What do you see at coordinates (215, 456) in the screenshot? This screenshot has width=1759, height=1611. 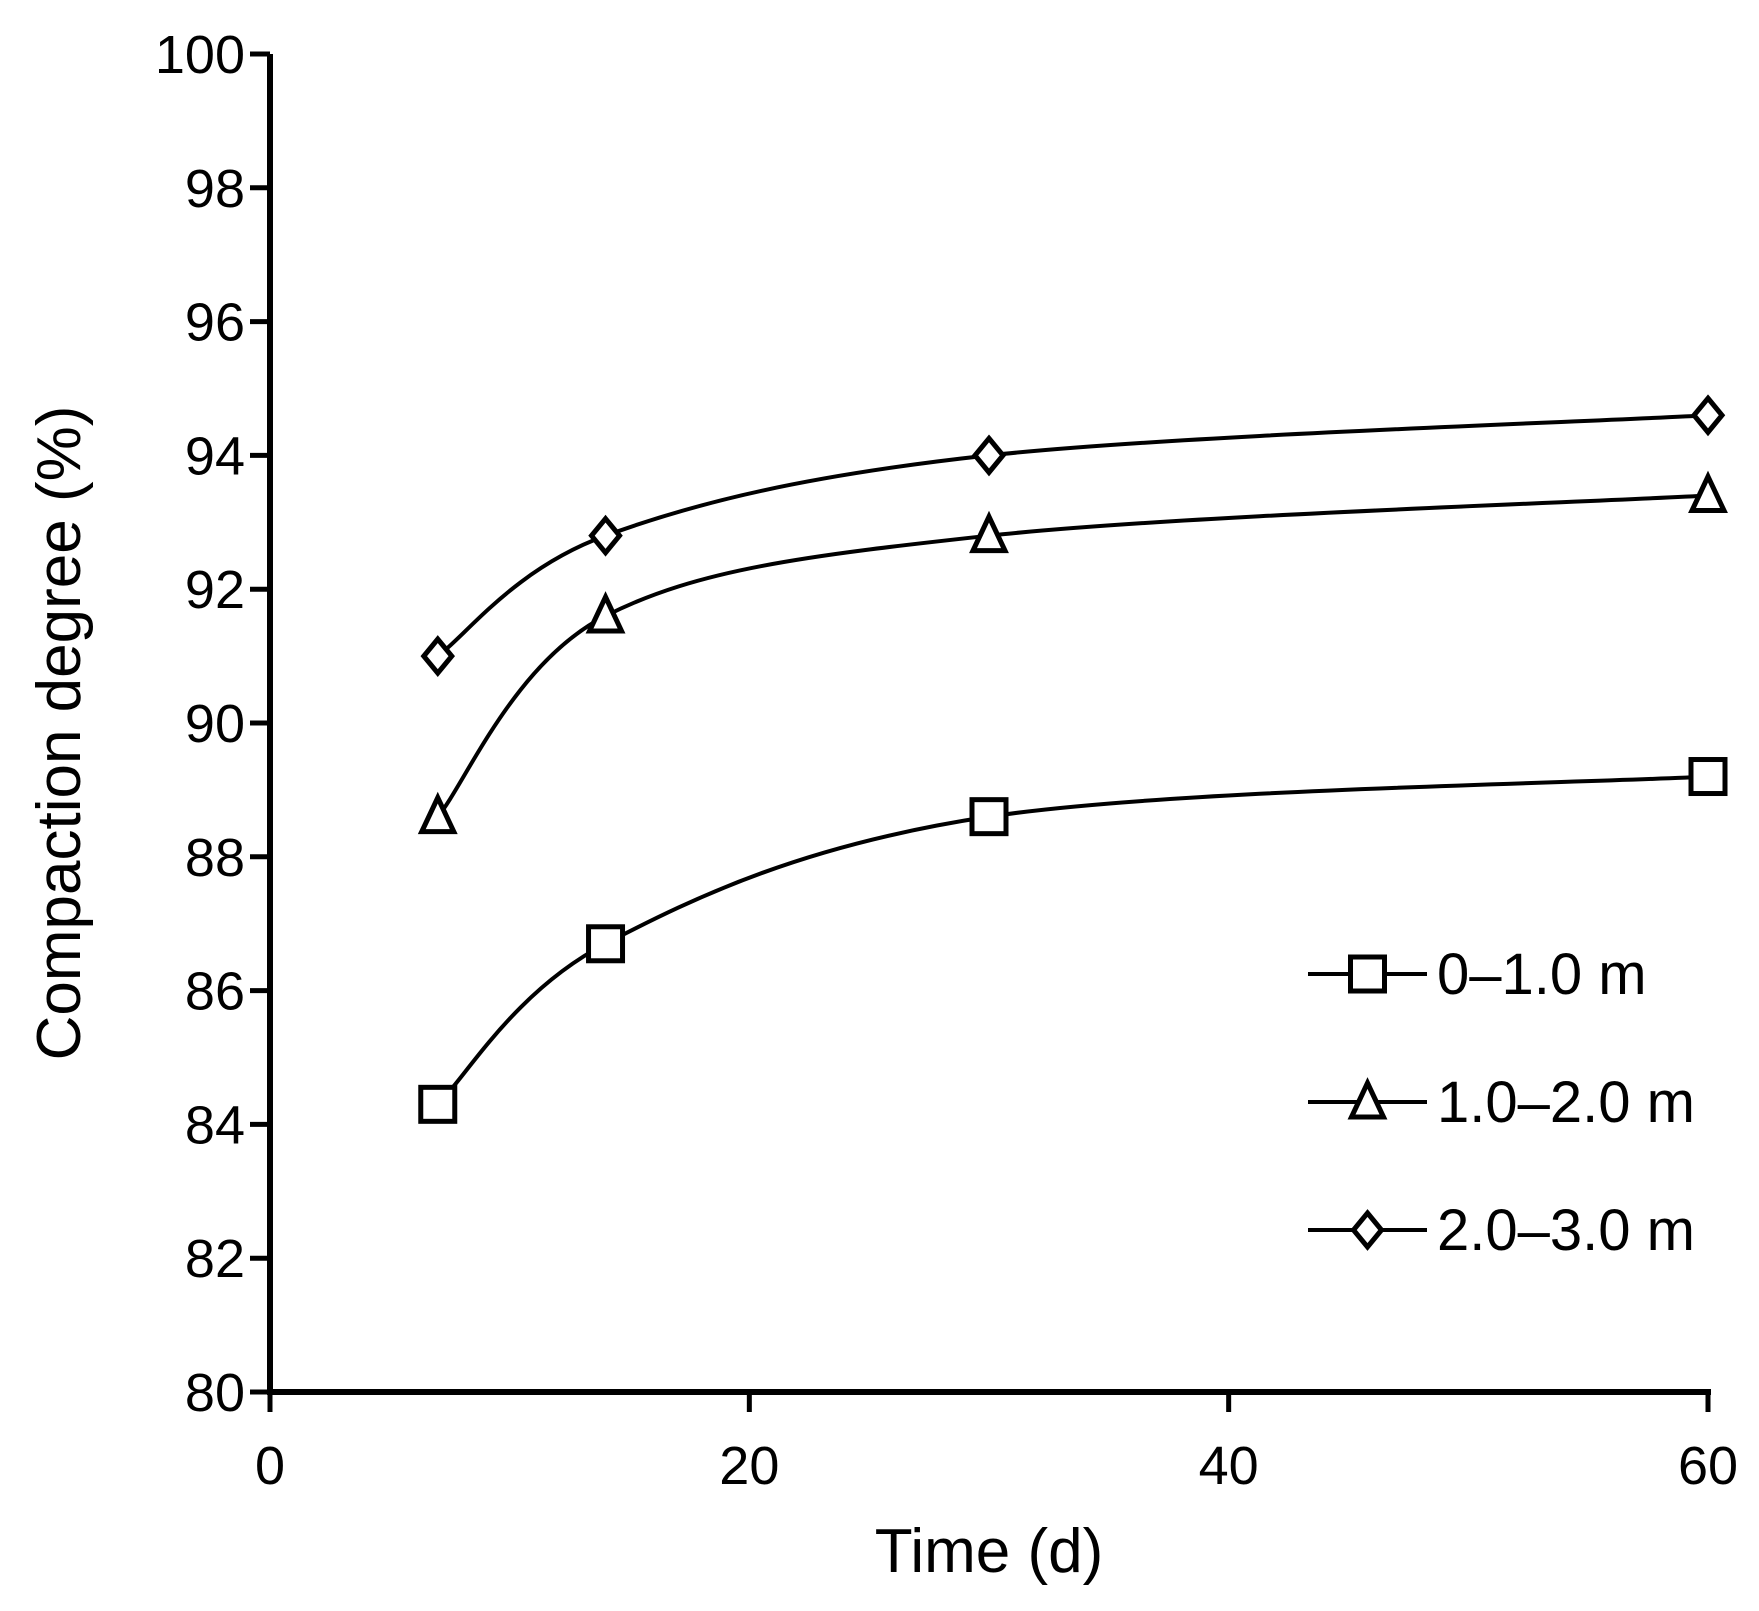 I see `y-tick-label-94: 94` at bounding box center [215, 456].